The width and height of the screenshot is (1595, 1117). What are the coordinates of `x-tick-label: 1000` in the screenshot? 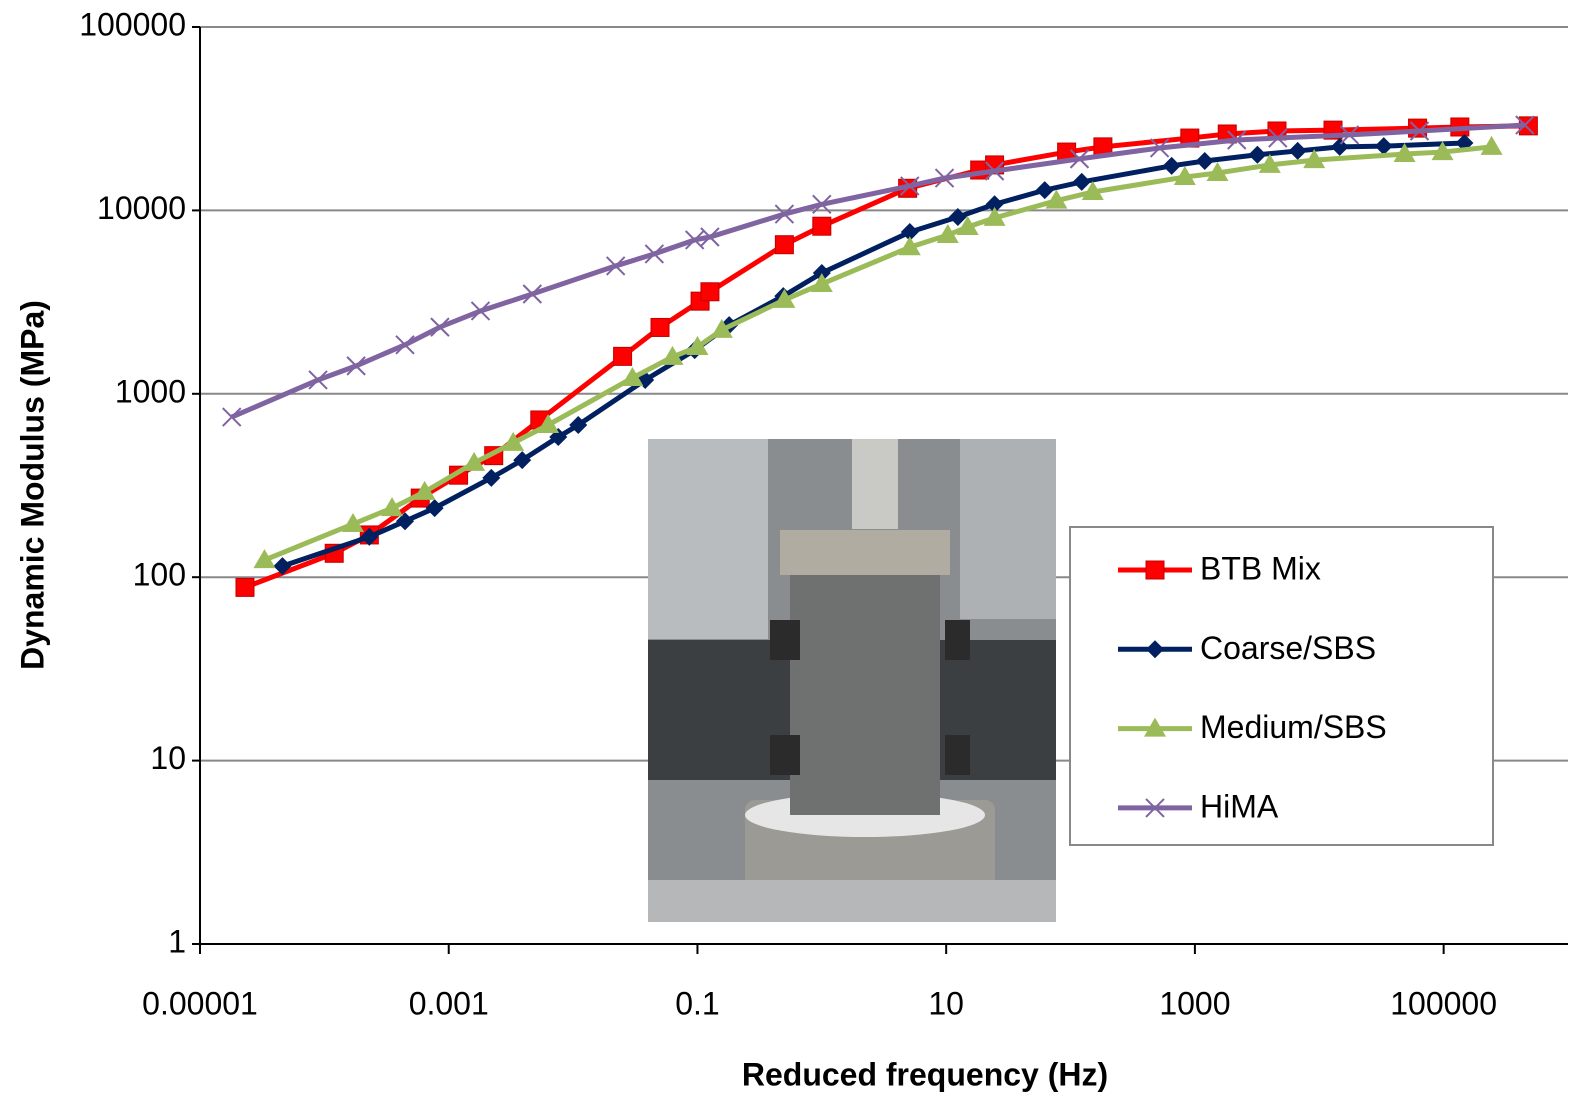 It's located at (1194, 1003).